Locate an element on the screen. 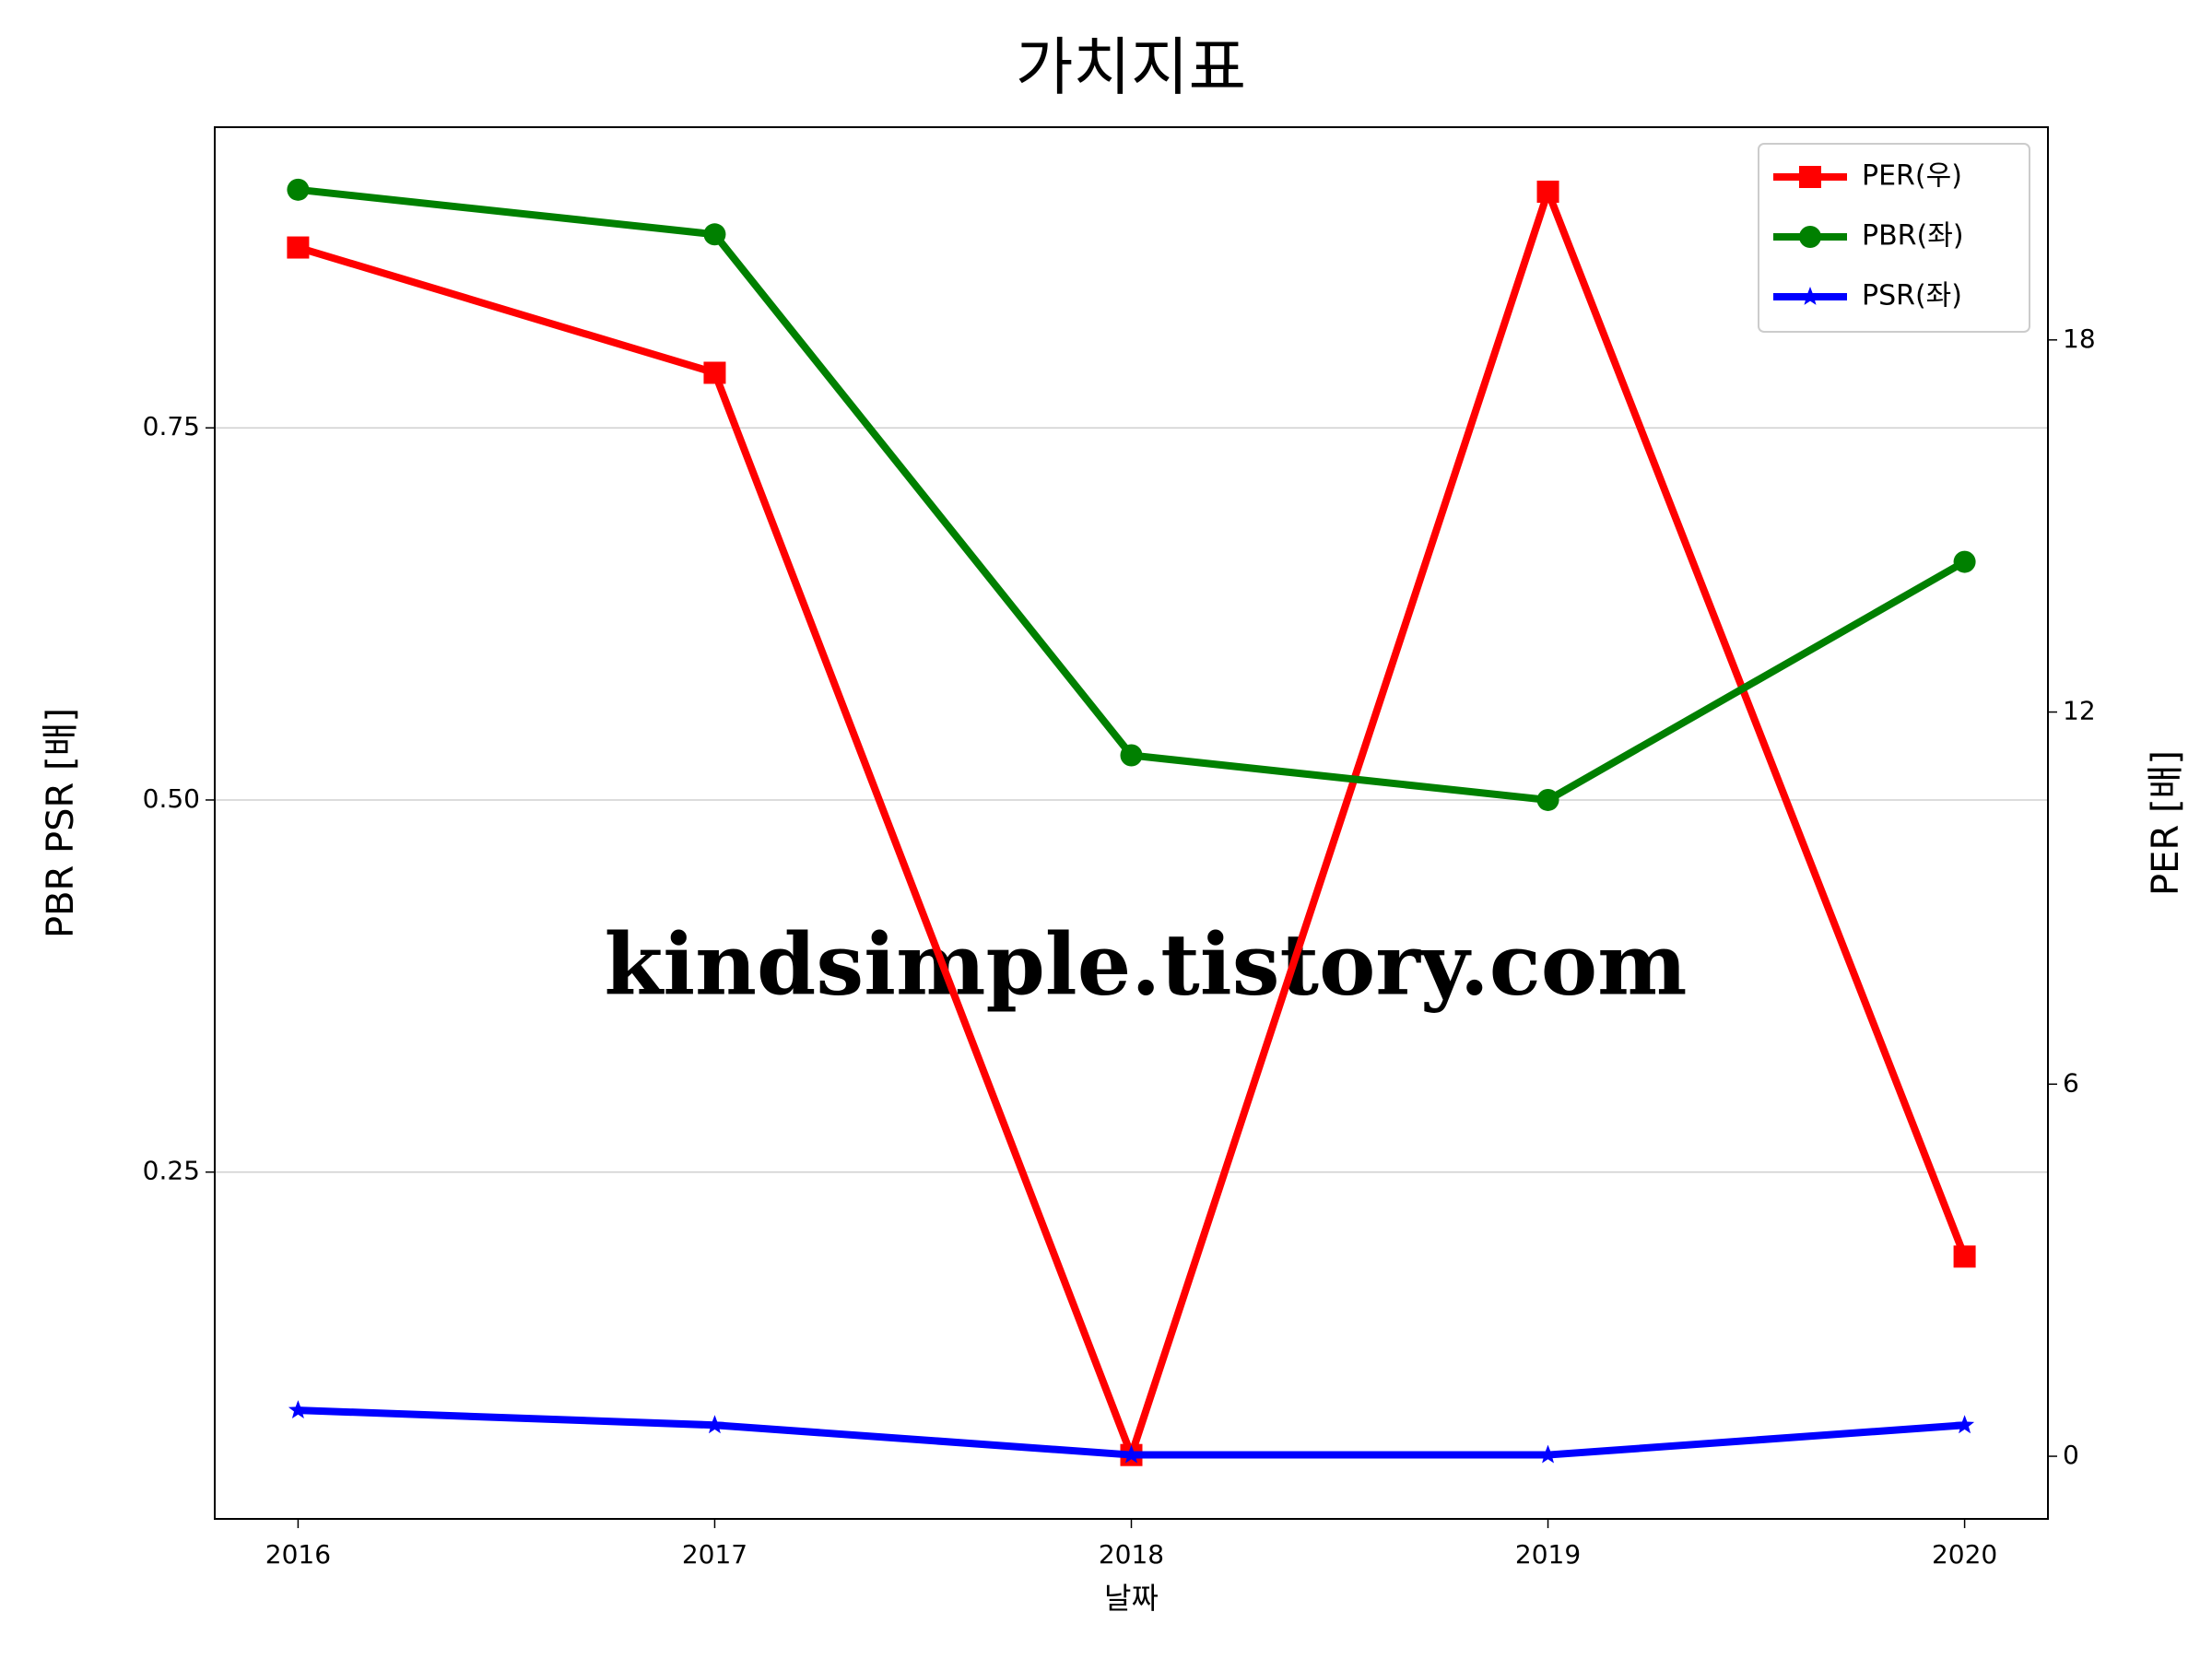 The width and height of the screenshot is (2212, 1659). x-tick-label: 2017 is located at coordinates (714, 1554).